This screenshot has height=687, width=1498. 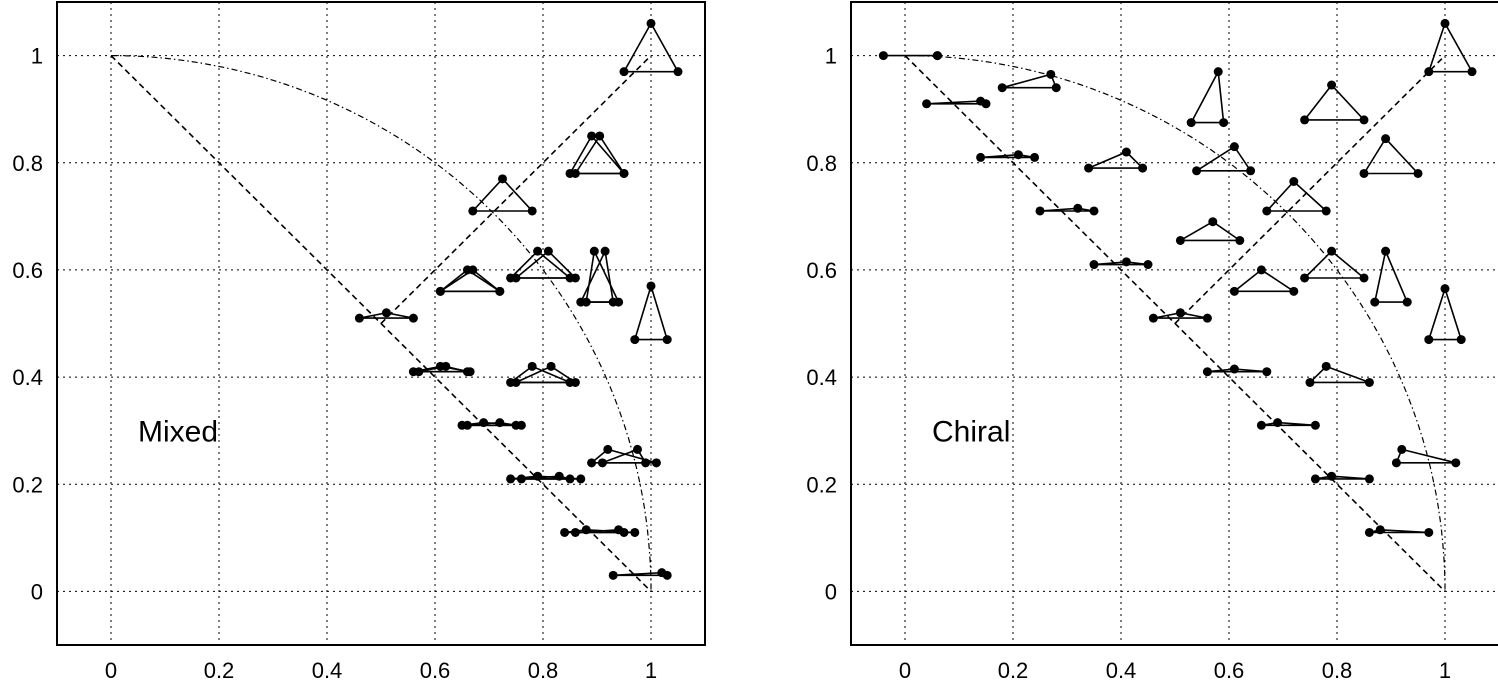 I want to click on x-tick-label: 0, so click(x=111, y=670).